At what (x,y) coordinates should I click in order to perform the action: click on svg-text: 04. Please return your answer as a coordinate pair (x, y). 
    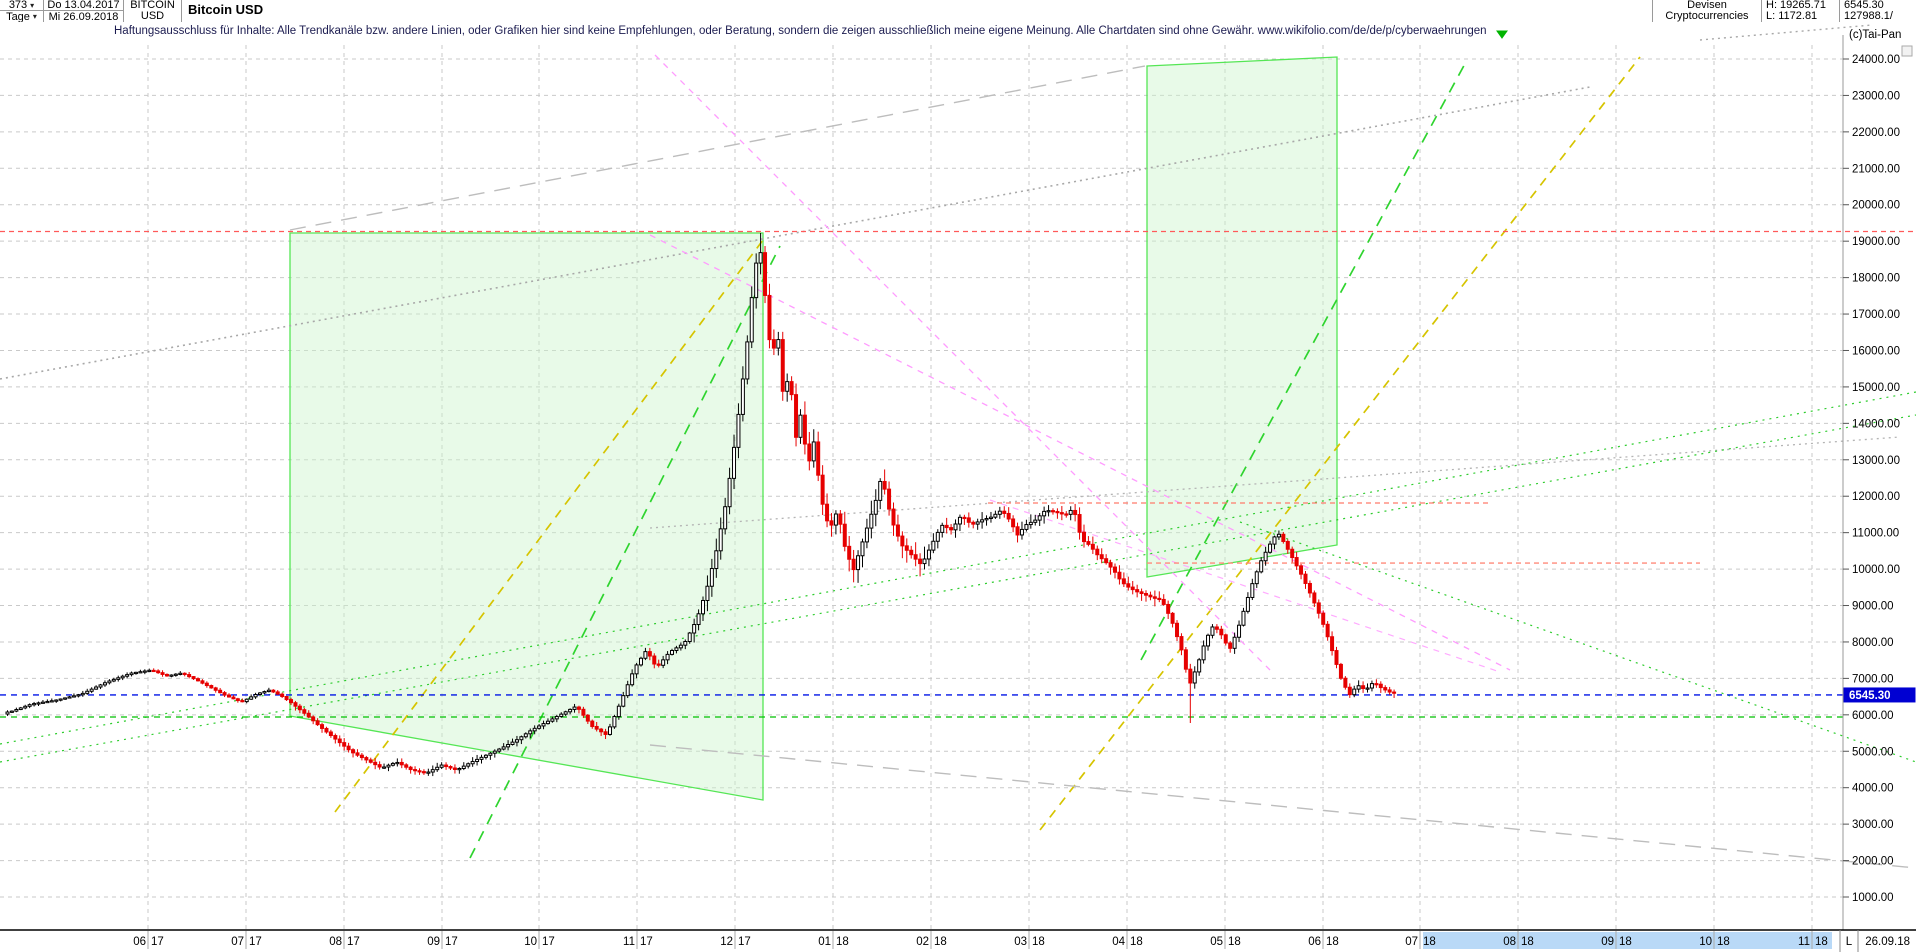
    Looking at the image, I should click on (1118, 942).